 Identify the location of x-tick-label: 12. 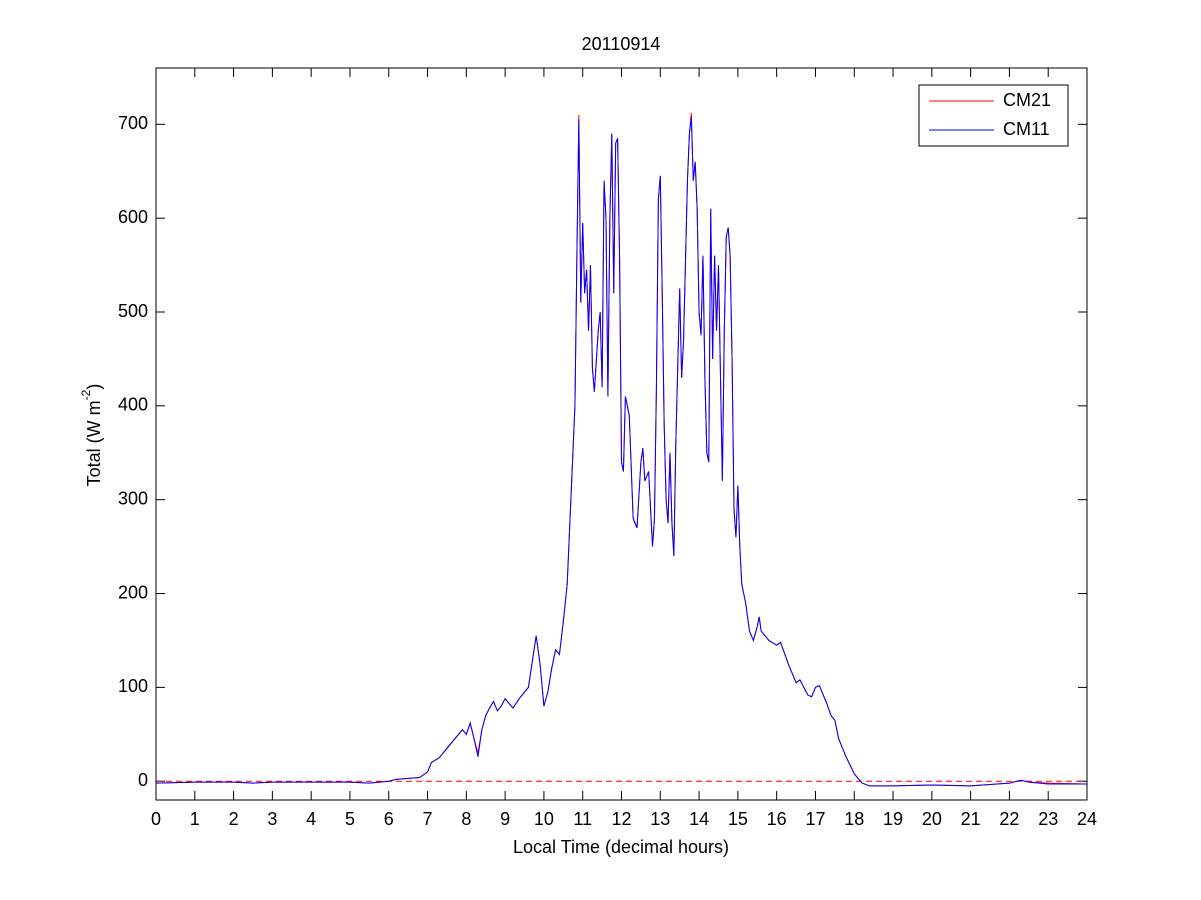
(621, 819).